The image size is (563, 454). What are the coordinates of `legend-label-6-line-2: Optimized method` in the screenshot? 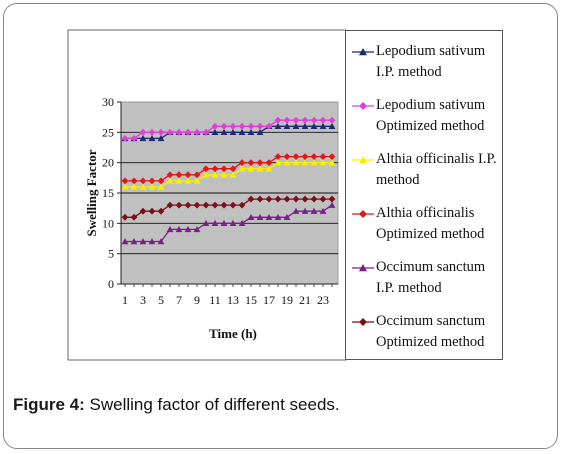 It's located at (430, 342).